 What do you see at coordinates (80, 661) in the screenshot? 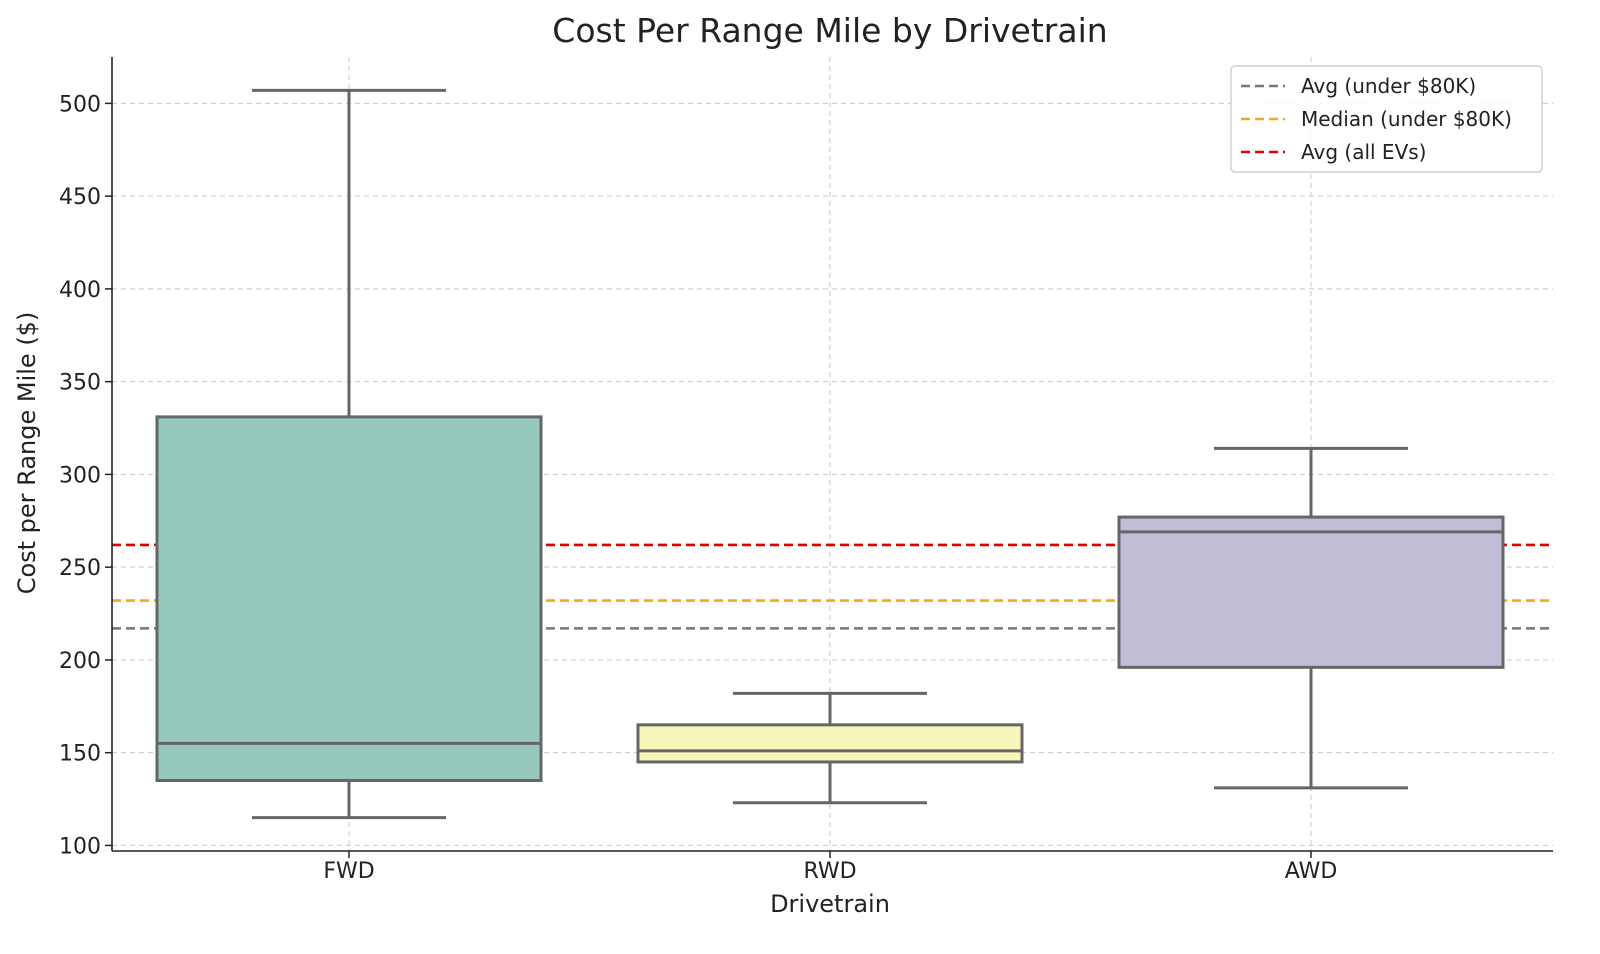
I see `y-tick-label: 200` at bounding box center [80, 661].